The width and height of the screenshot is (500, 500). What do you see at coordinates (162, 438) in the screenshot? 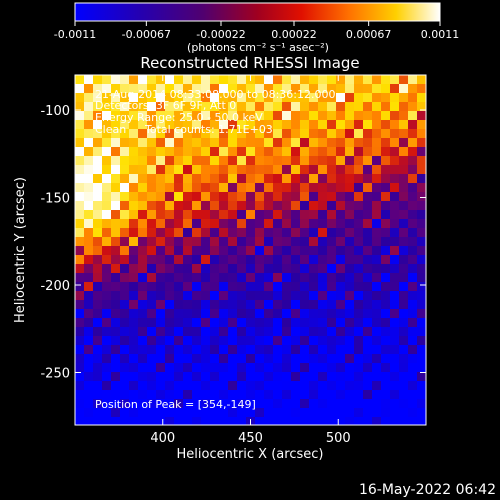
I see `x-tick-label: 400` at bounding box center [162, 438].